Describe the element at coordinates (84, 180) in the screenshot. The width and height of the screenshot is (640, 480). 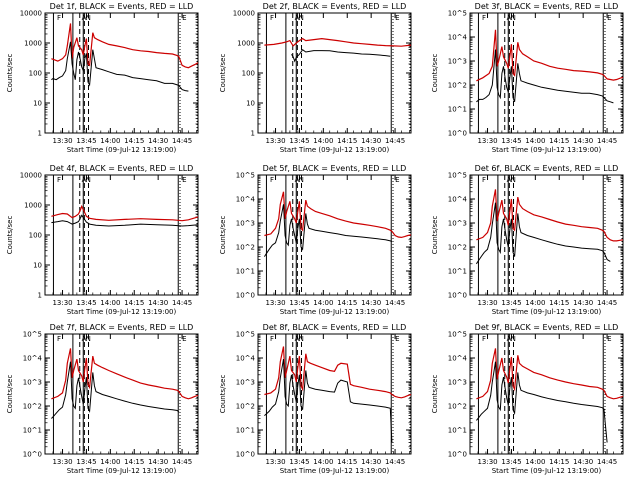
I see `panel-4-marker-label: A` at that location.